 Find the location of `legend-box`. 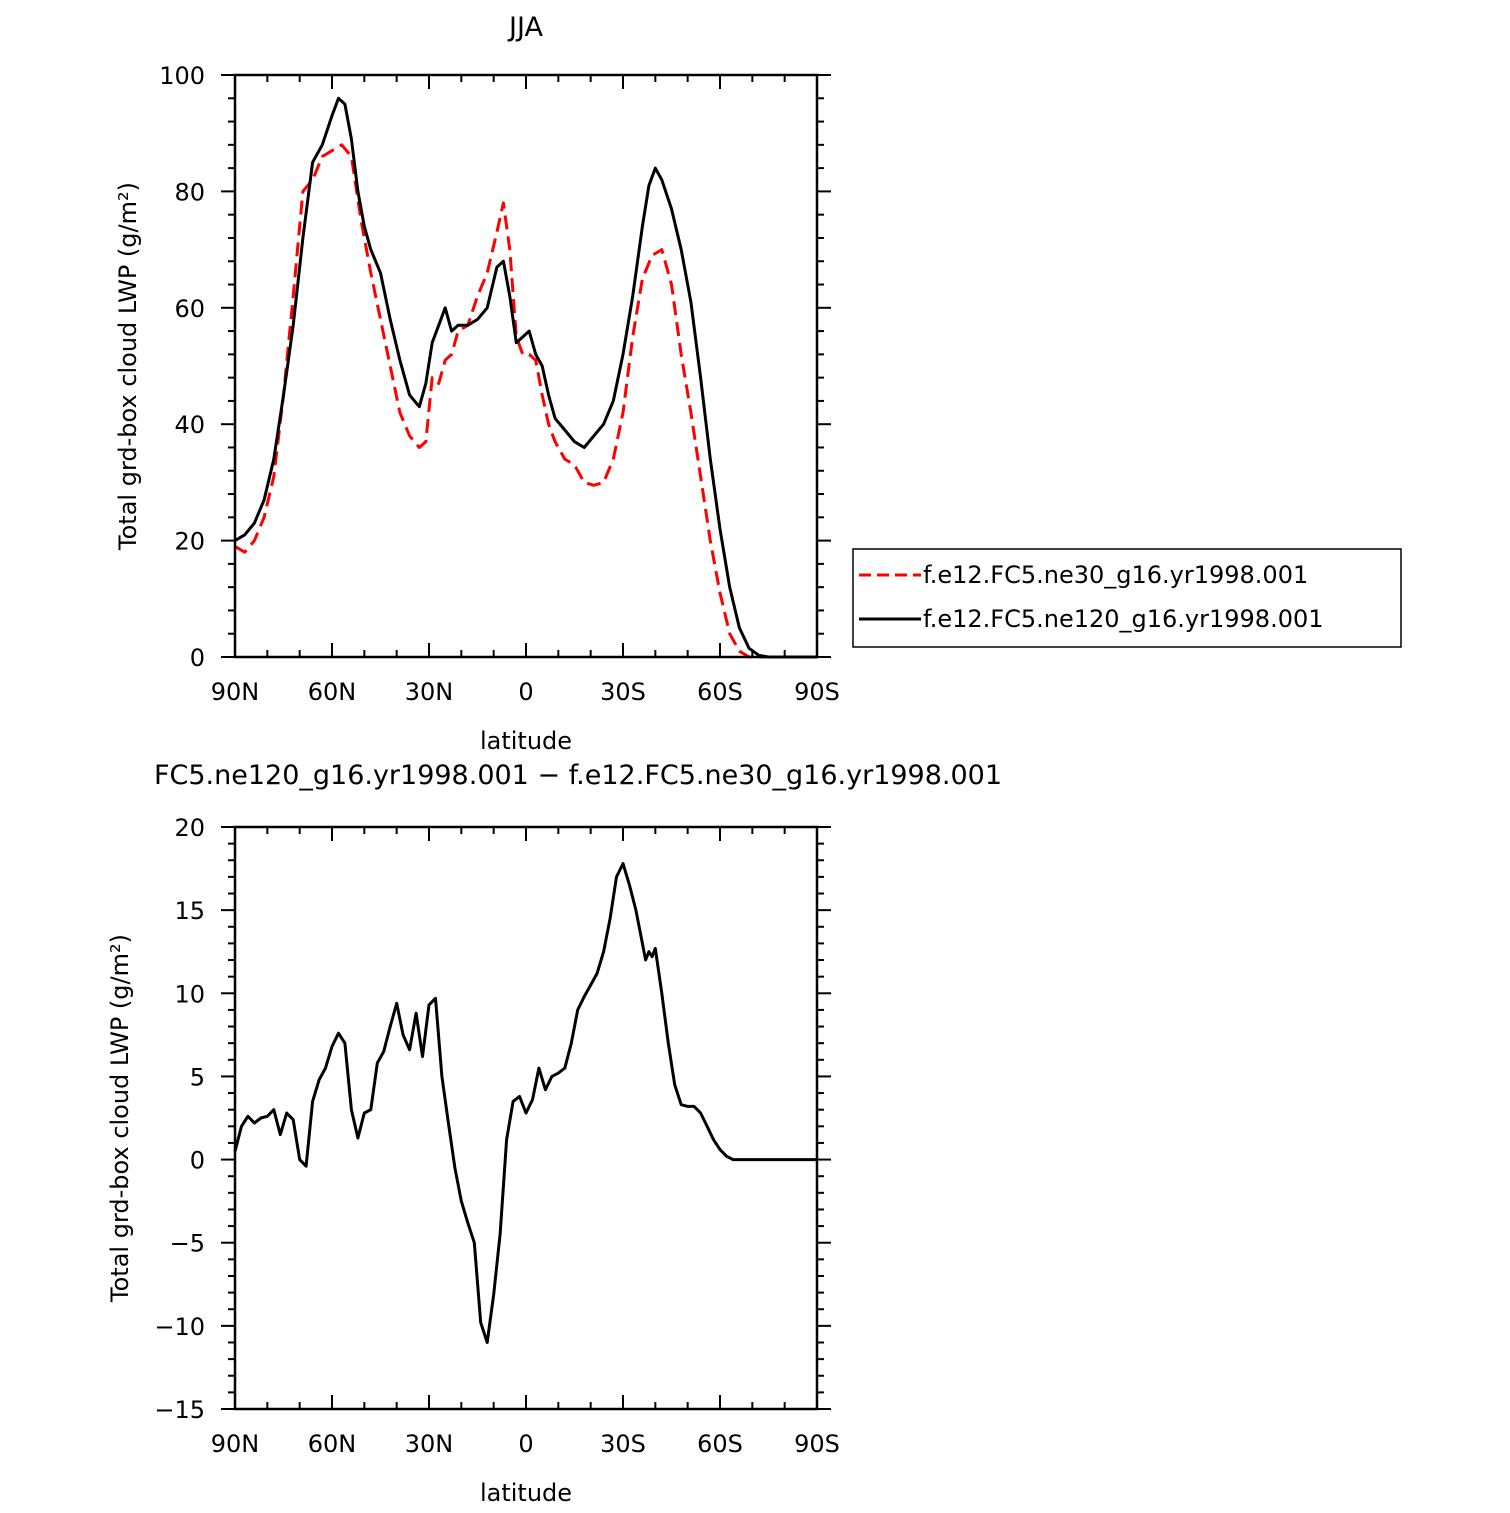

legend-box is located at coordinates (1127, 598).